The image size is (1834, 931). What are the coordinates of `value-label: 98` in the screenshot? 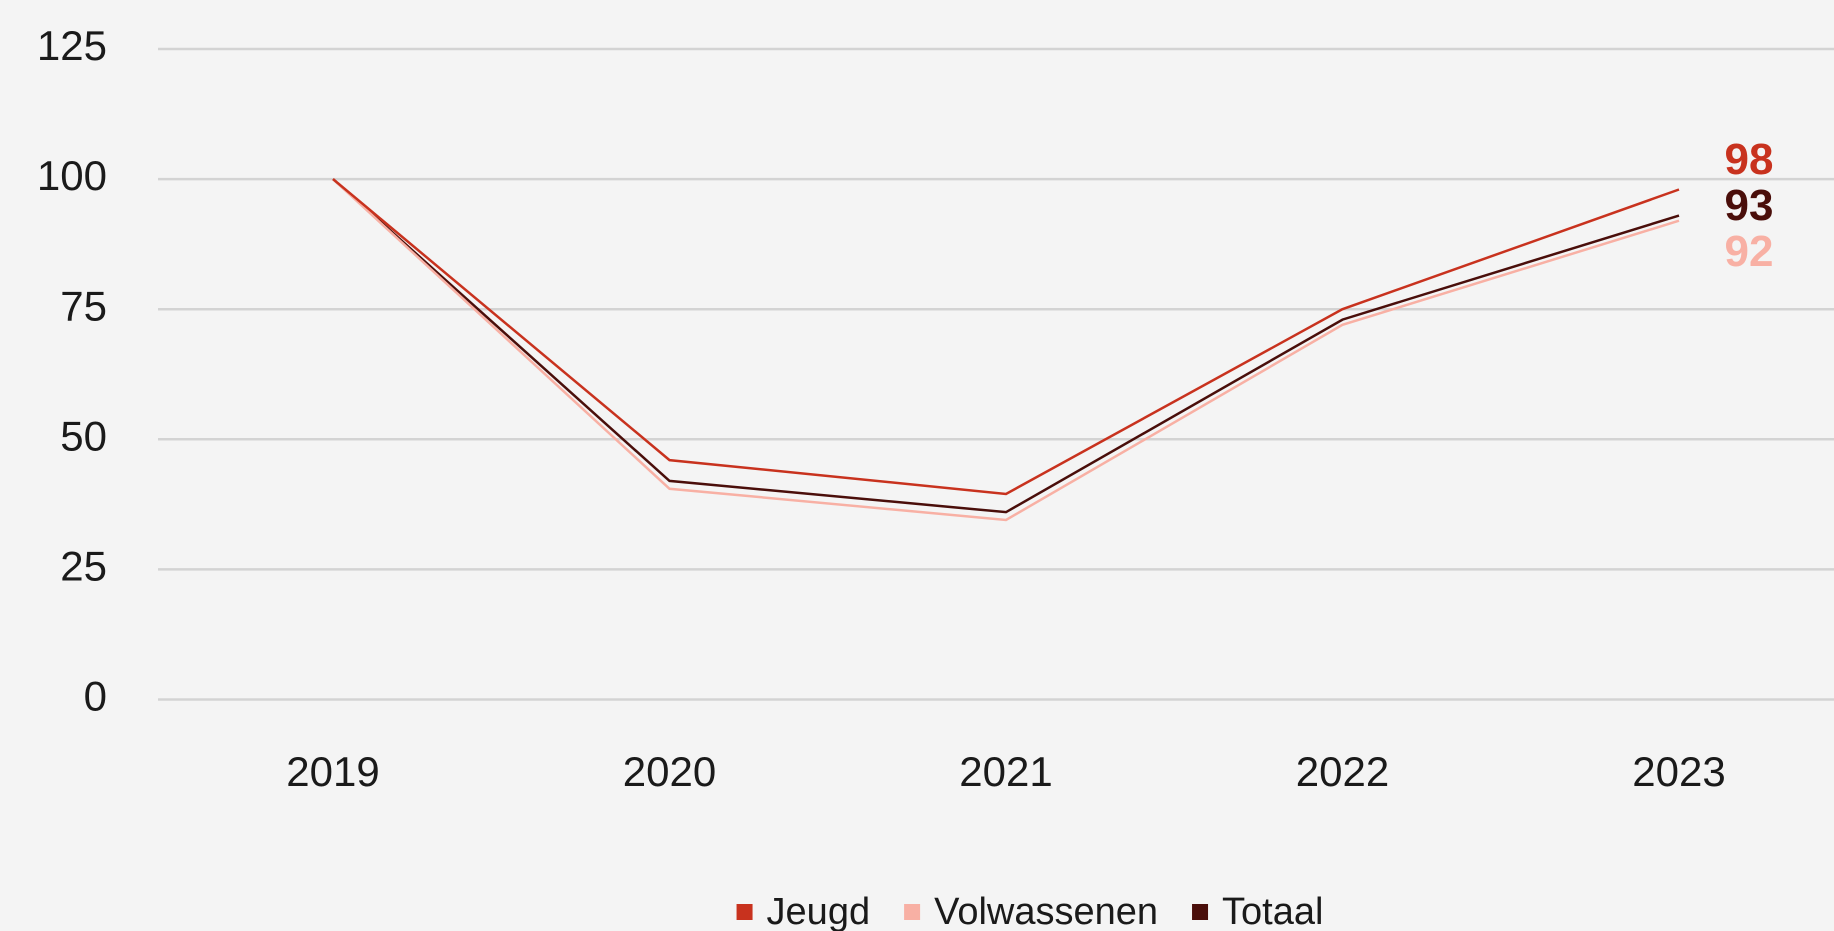 It's located at (1749, 159).